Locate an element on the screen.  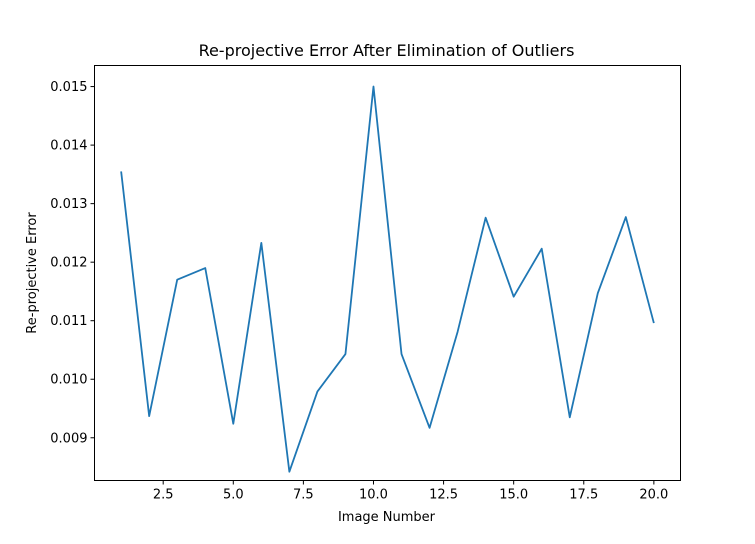
x-tick-label: 5.0 is located at coordinates (233, 495).